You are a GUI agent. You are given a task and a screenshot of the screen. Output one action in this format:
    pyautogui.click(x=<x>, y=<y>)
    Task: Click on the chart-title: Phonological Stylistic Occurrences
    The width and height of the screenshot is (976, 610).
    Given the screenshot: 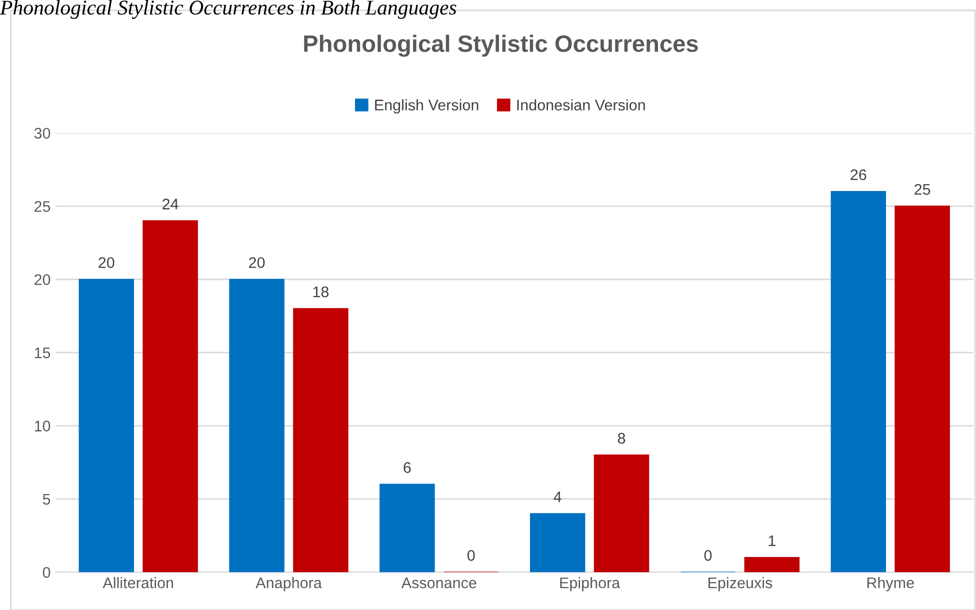 What is the action you would take?
    pyautogui.click(x=501, y=45)
    